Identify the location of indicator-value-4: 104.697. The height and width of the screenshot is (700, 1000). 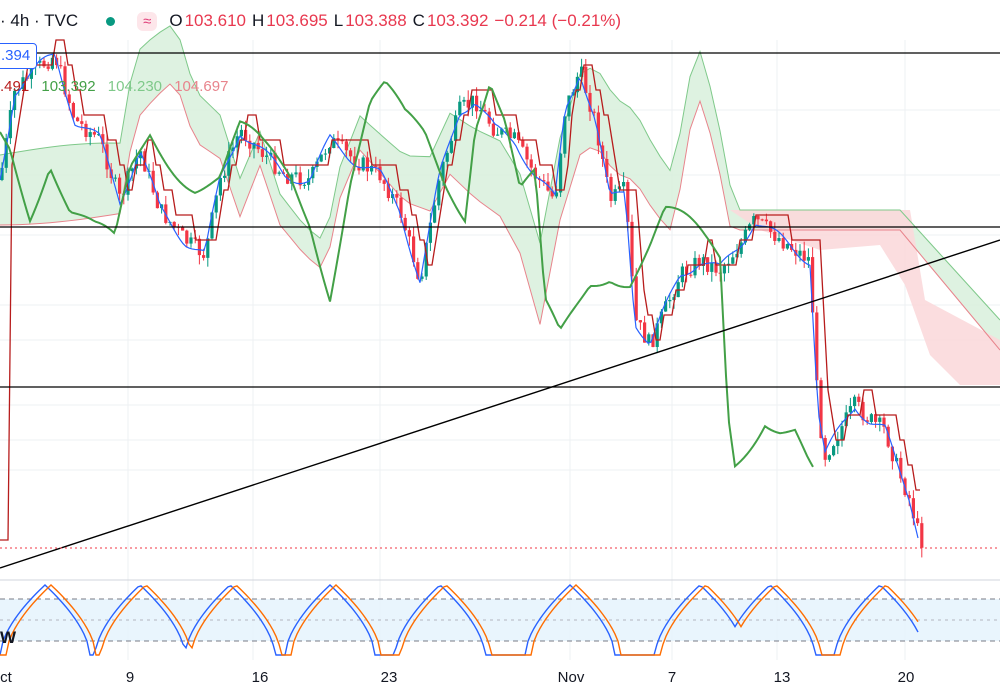
(201, 86).